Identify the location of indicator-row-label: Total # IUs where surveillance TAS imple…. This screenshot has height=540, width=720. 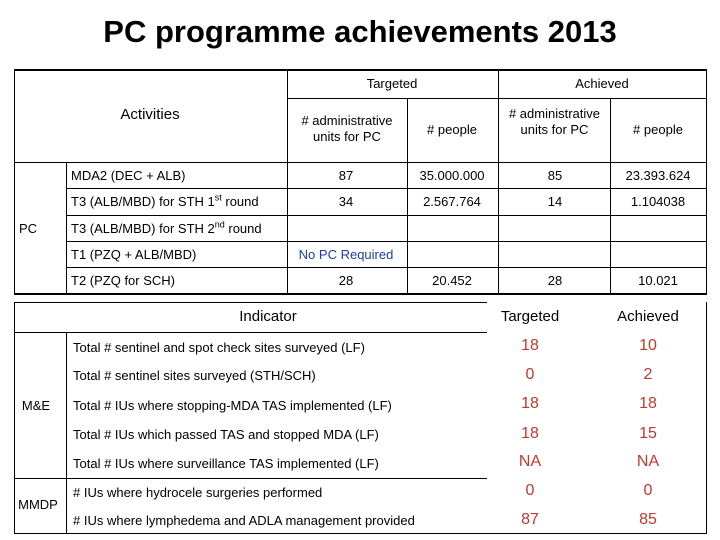
(226, 463).